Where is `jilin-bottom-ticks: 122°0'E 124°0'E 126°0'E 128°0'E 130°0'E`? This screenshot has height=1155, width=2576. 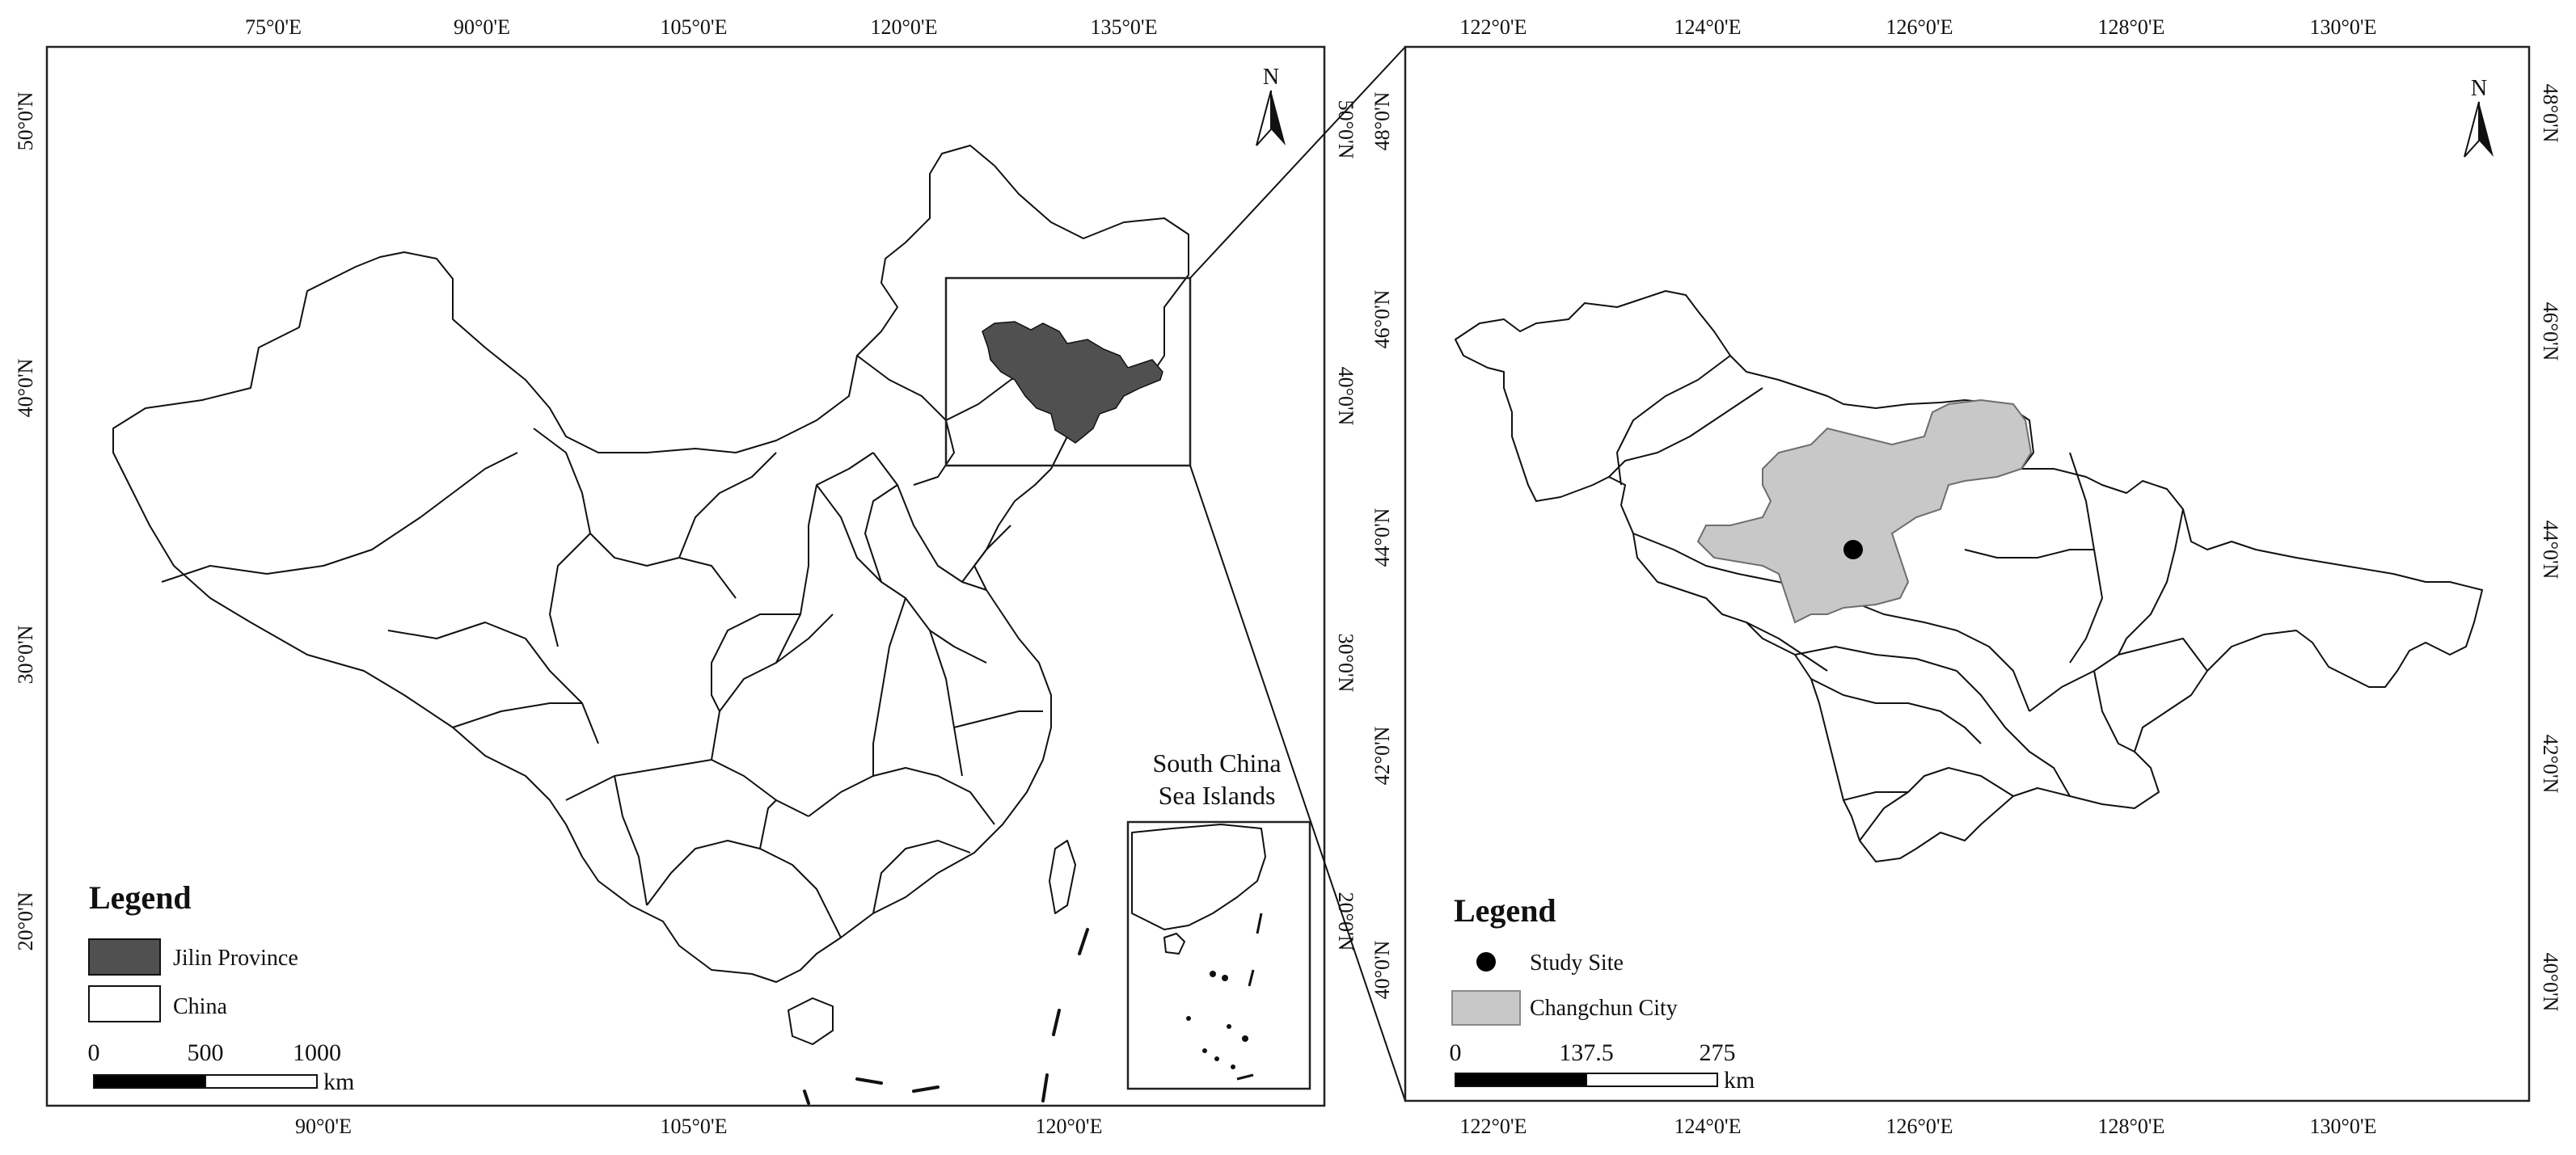
jilin-bottom-ticks: 122°0'E 124°0'E 126°0'E 128°0'E 130°0'E is located at coordinates (1919, 1126).